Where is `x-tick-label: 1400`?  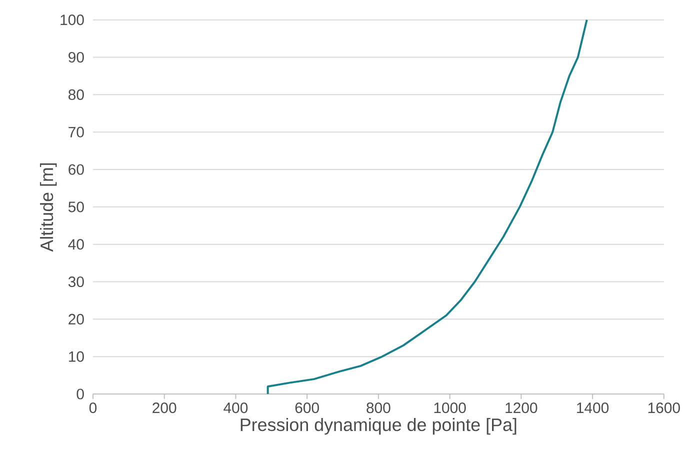 x-tick-label: 1400 is located at coordinates (593, 408).